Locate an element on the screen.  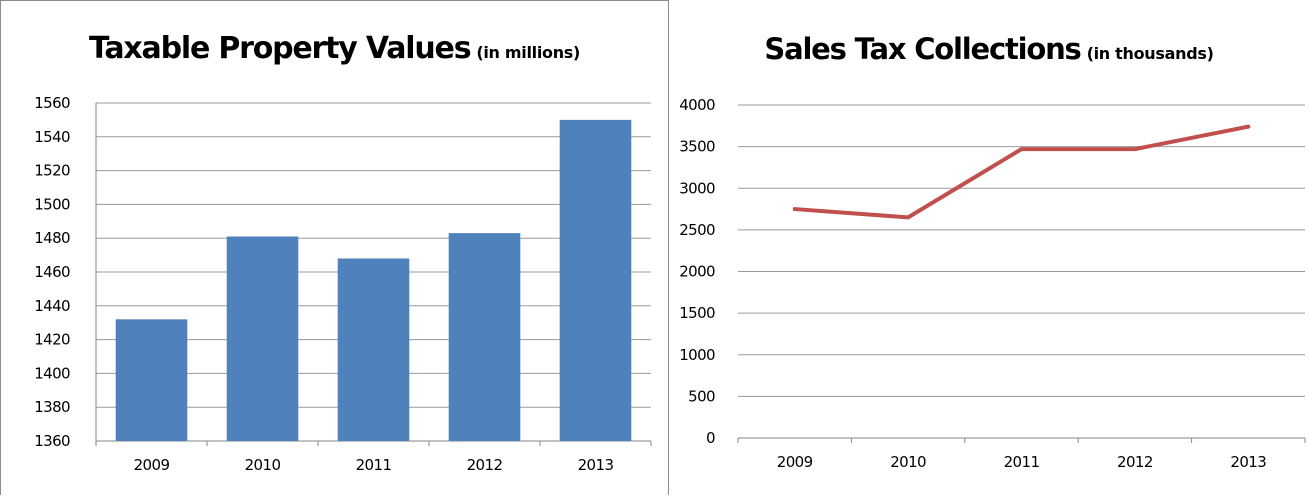
y-tick-label: 1420 is located at coordinates (52, 340).